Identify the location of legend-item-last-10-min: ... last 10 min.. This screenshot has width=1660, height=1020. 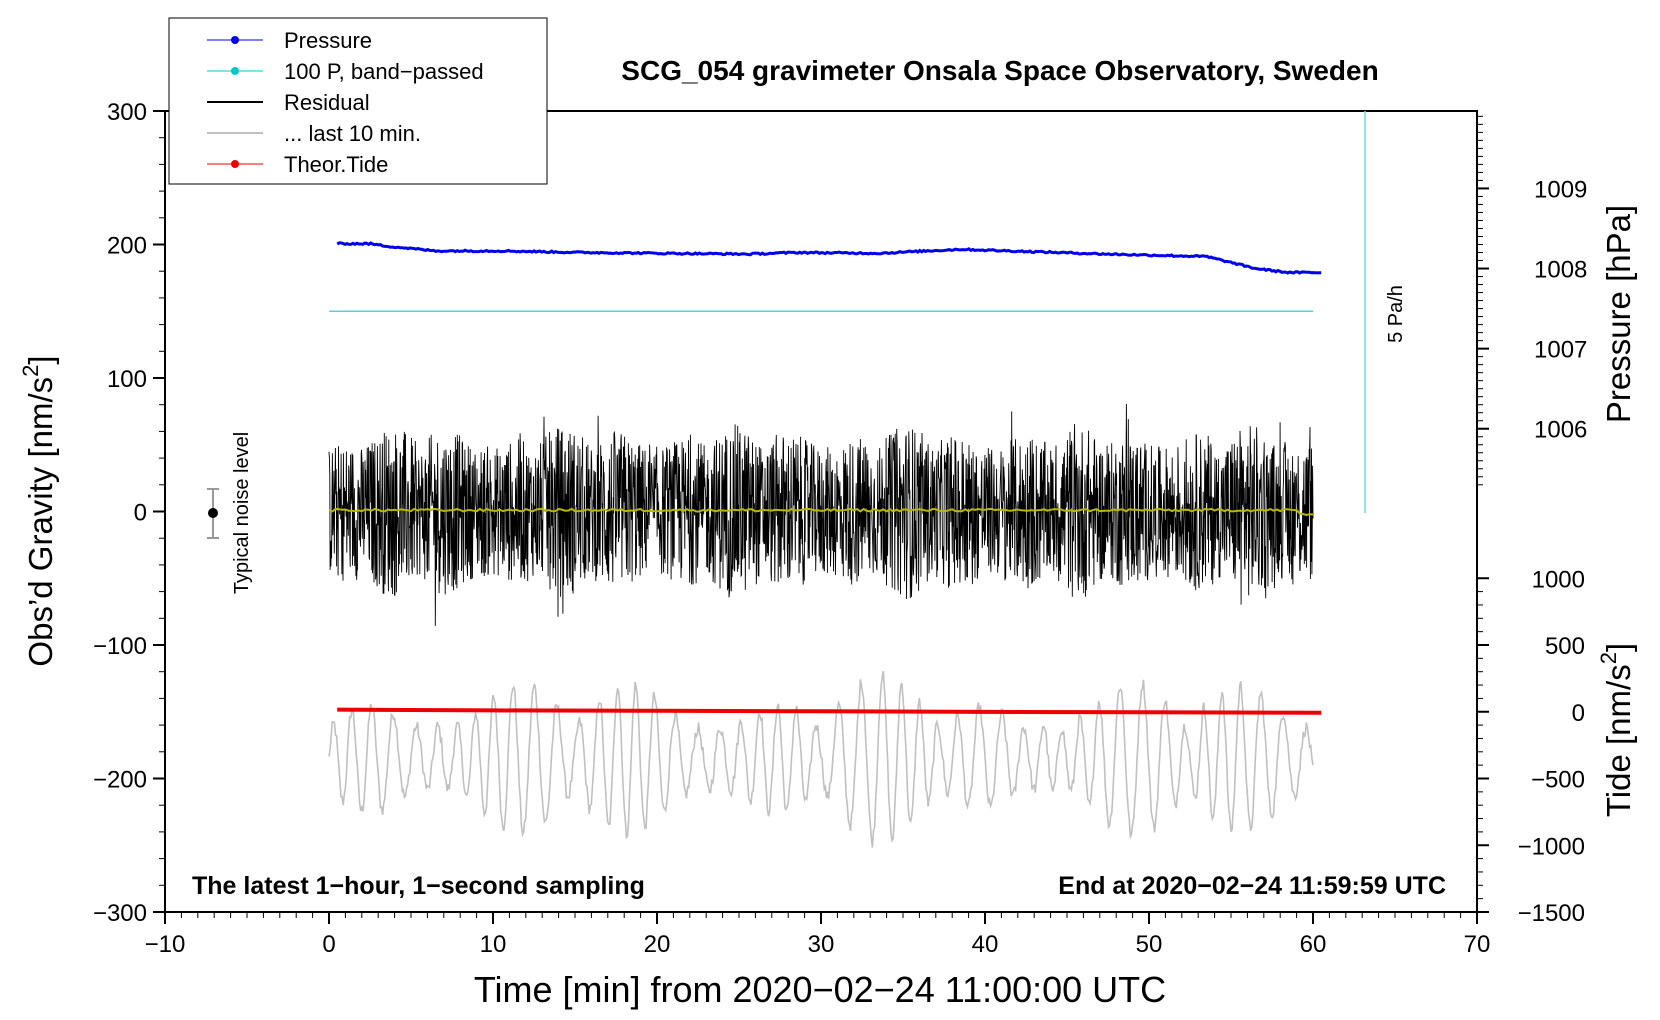
(314, 133).